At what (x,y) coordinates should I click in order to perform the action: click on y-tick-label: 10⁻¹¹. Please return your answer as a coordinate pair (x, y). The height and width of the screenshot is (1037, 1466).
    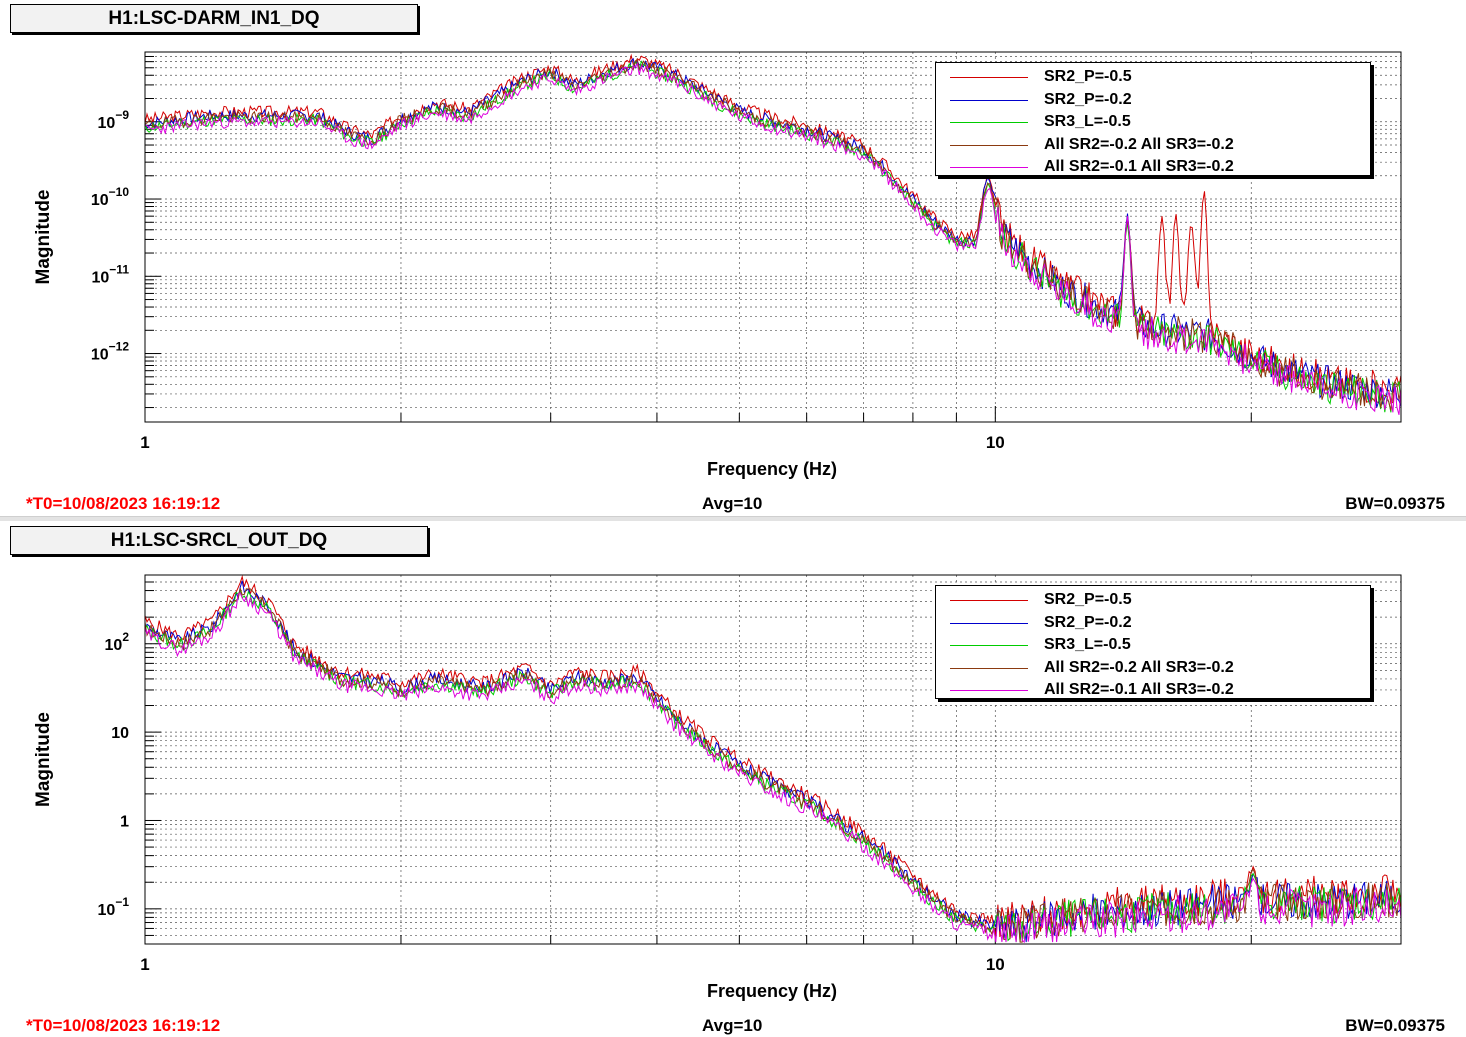
    Looking at the image, I should click on (111, 274).